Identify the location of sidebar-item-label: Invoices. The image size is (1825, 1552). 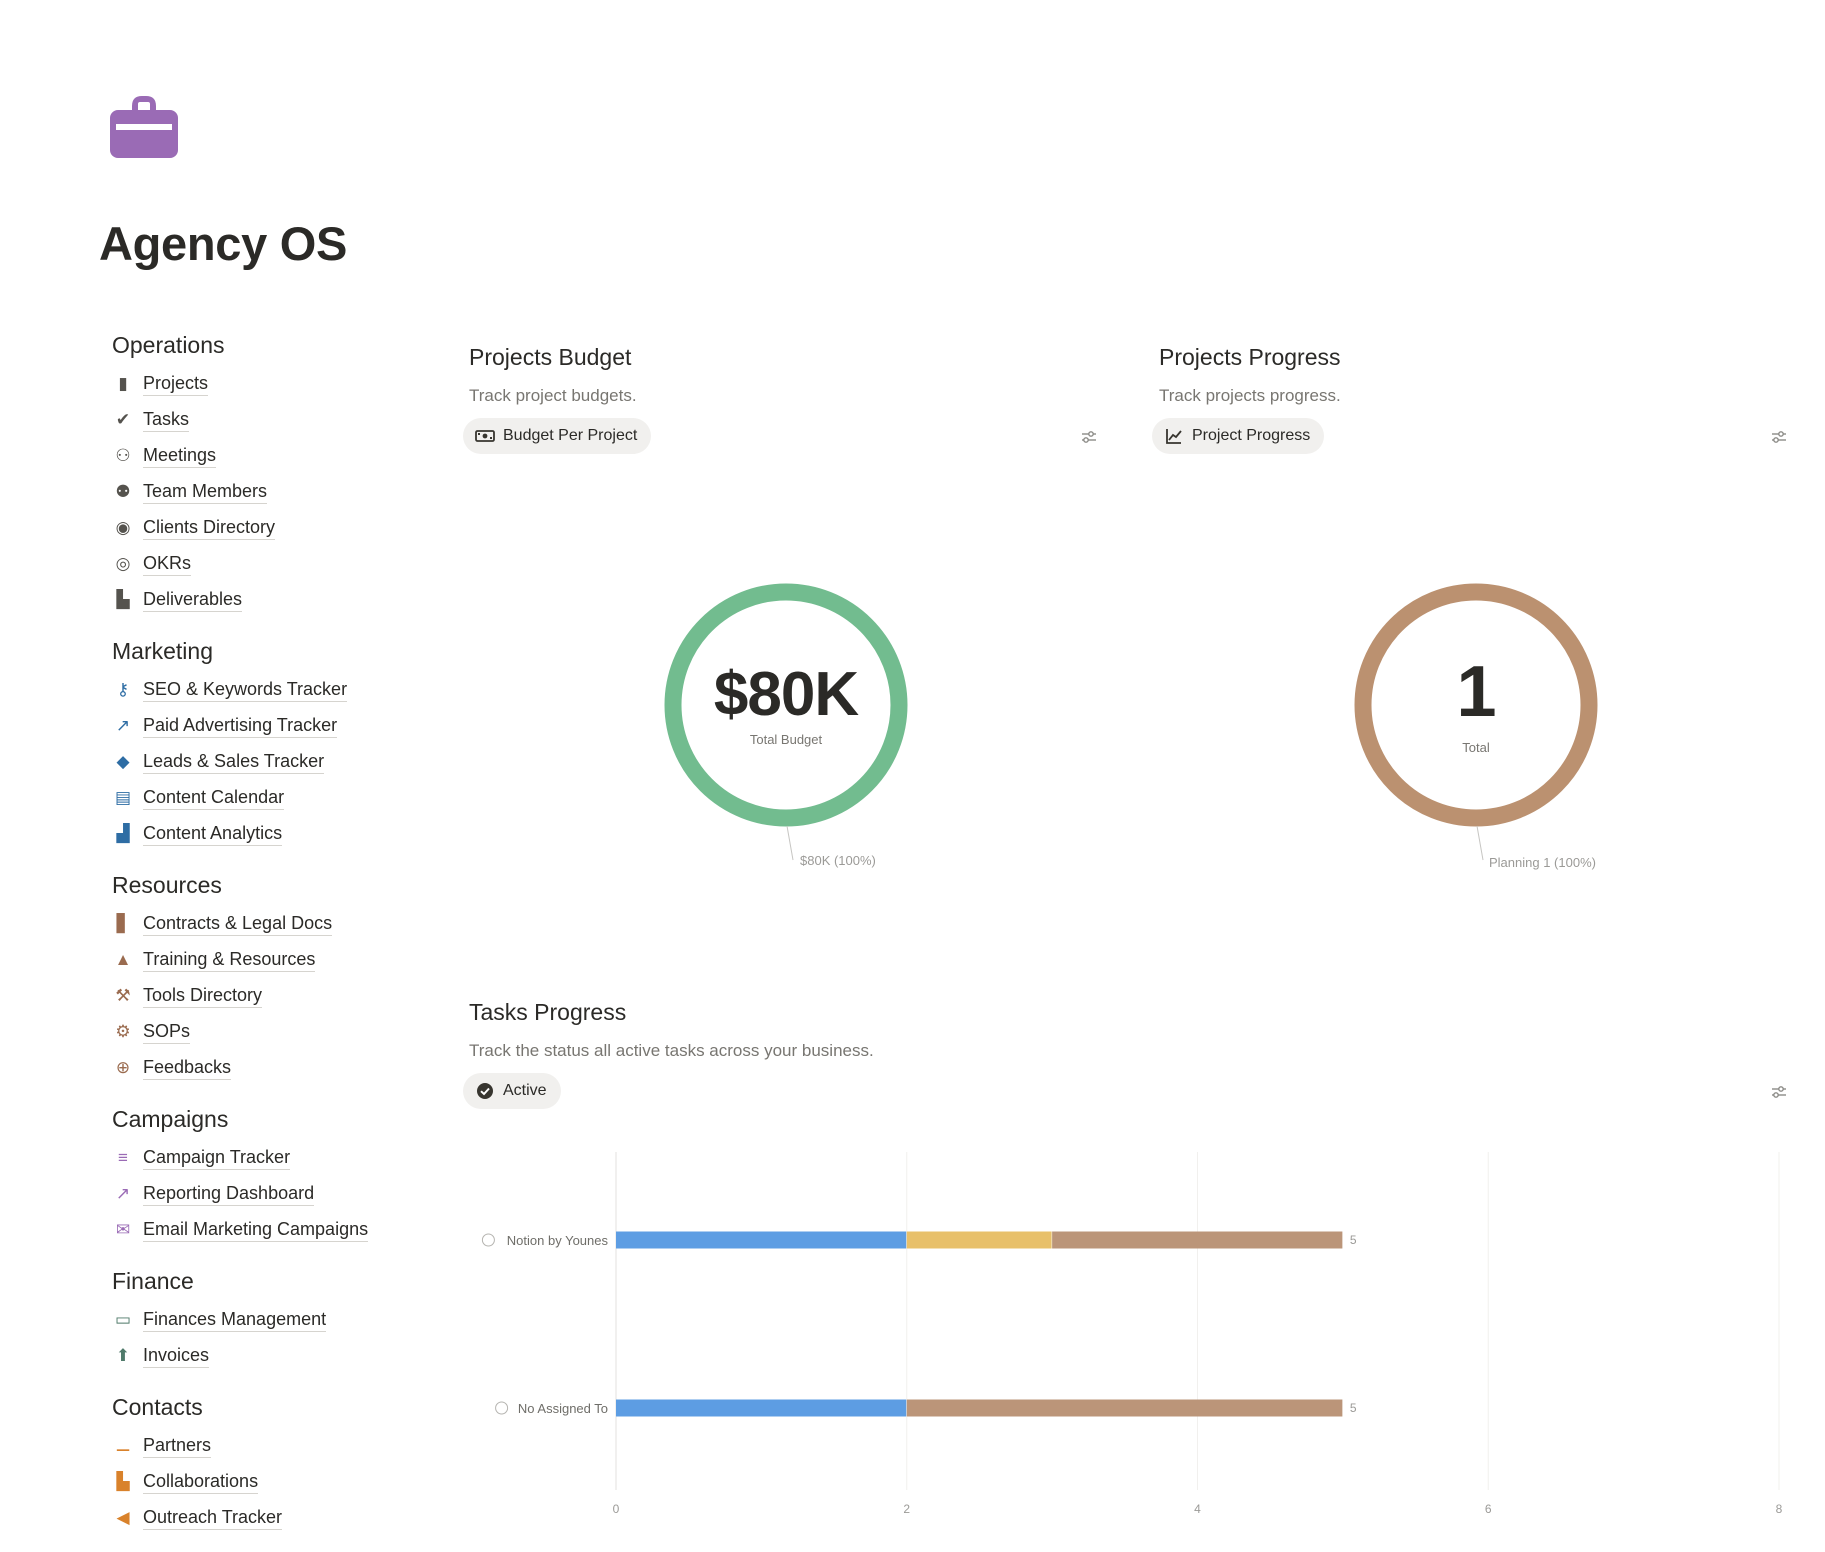
(176, 1356).